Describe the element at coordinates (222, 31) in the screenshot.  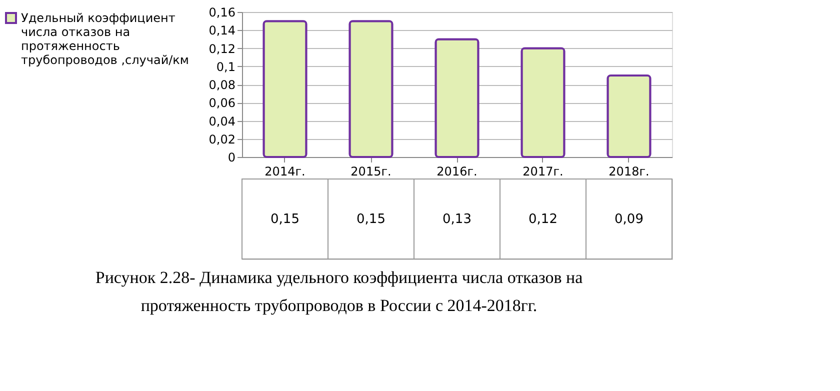
I see `y-tick-label: 0,14` at that location.